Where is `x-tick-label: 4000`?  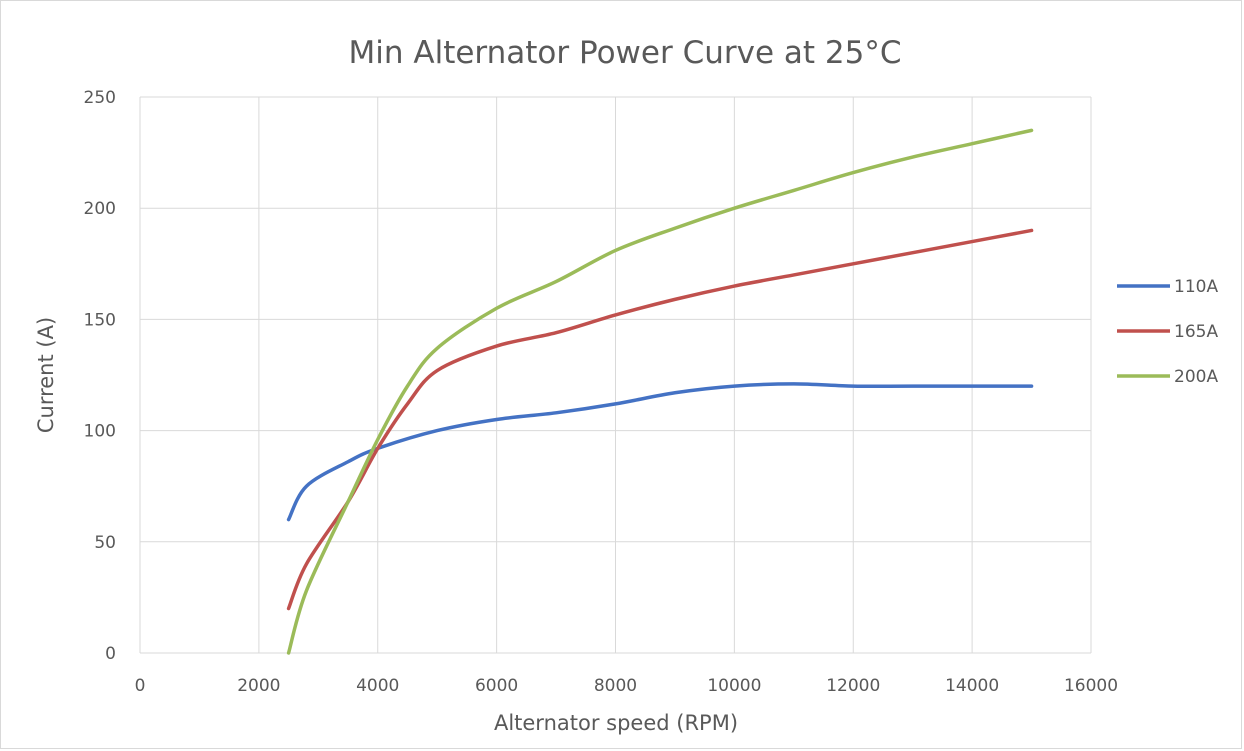 x-tick-label: 4000 is located at coordinates (377, 686).